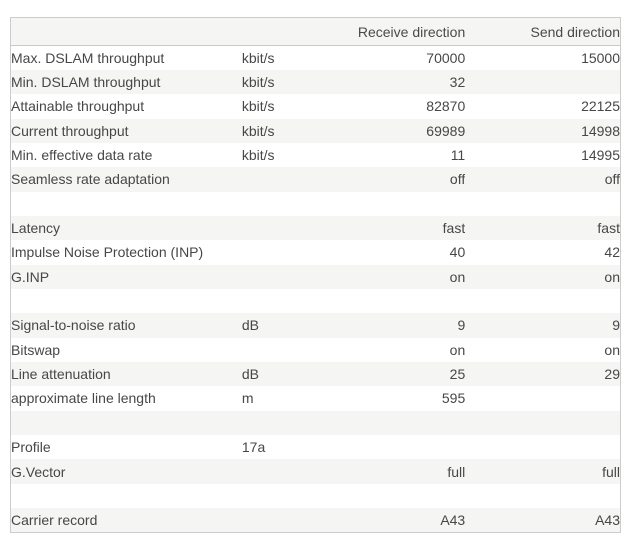 The height and width of the screenshot is (538, 630). What do you see at coordinates (88, 57) in the screenshot?
I see `cell-label: Max. DSLAM throughput` at bounding box center [88, 57].